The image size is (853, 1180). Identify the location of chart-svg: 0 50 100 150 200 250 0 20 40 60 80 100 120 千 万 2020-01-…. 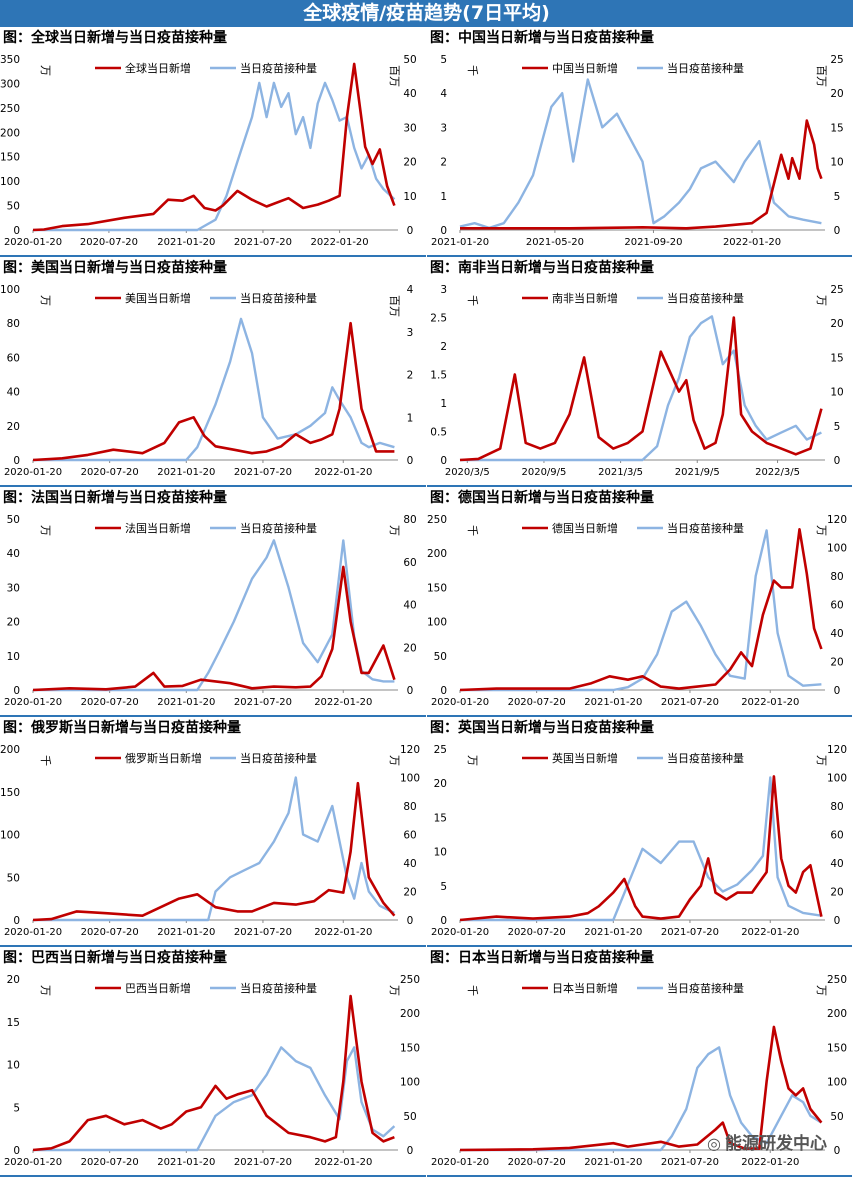
(637, 611).